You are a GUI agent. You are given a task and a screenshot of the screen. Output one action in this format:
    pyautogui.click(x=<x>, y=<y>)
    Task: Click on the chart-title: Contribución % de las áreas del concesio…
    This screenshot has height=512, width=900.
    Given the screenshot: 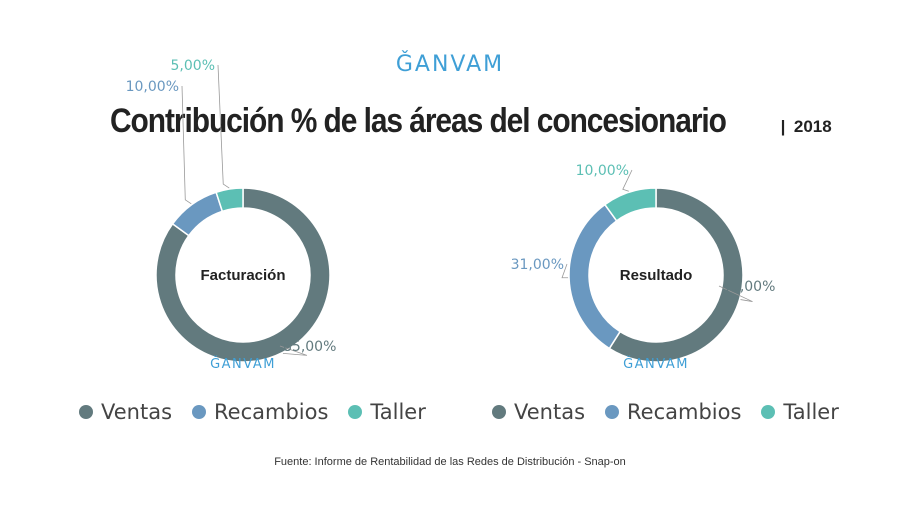 What is the action you would take?
    pyautogui.click(x=418, y=121)
    